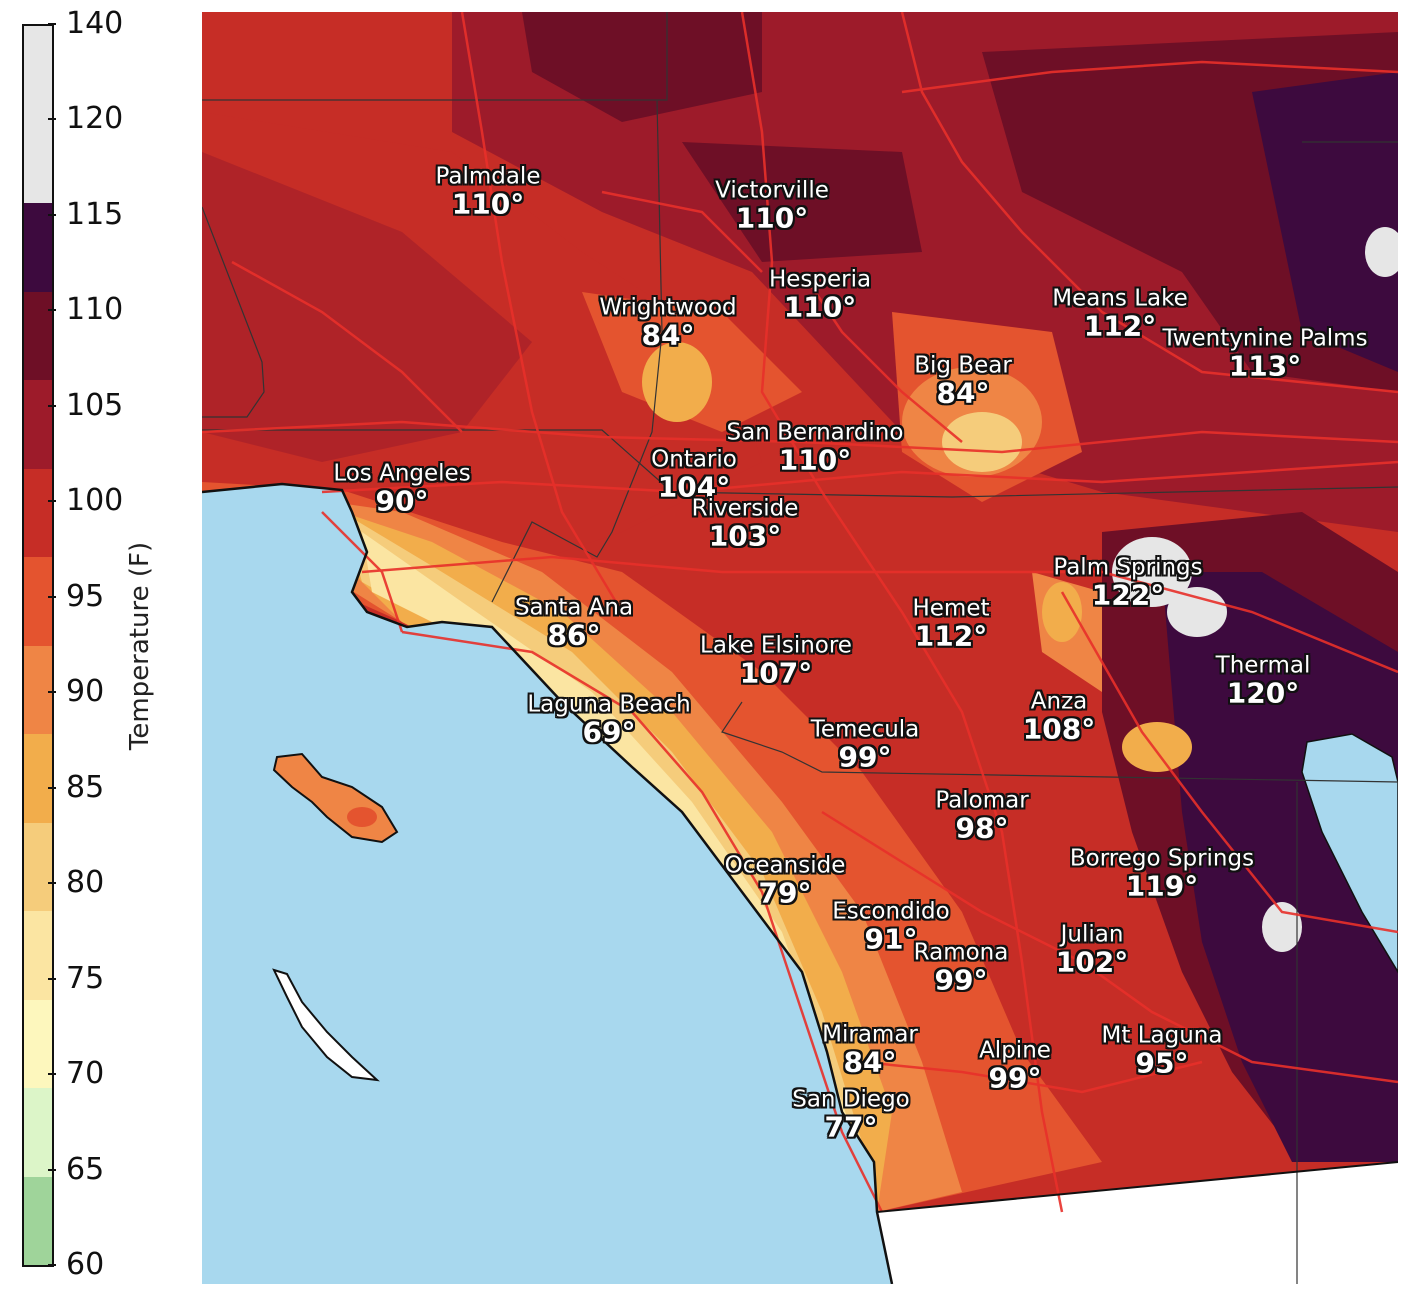 This screenshot has height=1296, width=1408. Describe the element at coordinates (745, 536) in the screenshot. I see `city-temperature: 103°` at that location.